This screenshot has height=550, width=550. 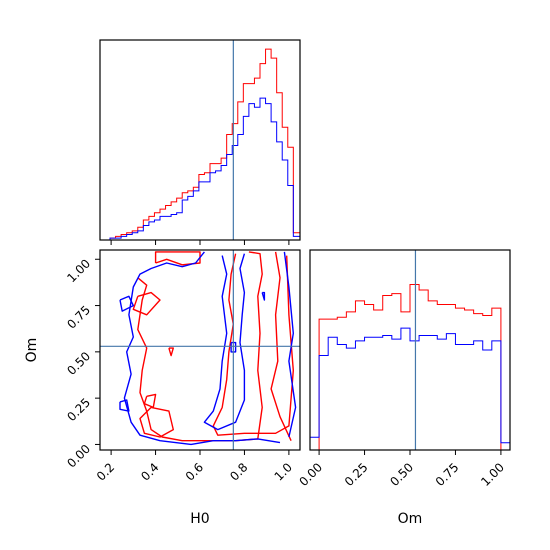 I want to click on h0-marginal-panel, so click(x=200, y=142).